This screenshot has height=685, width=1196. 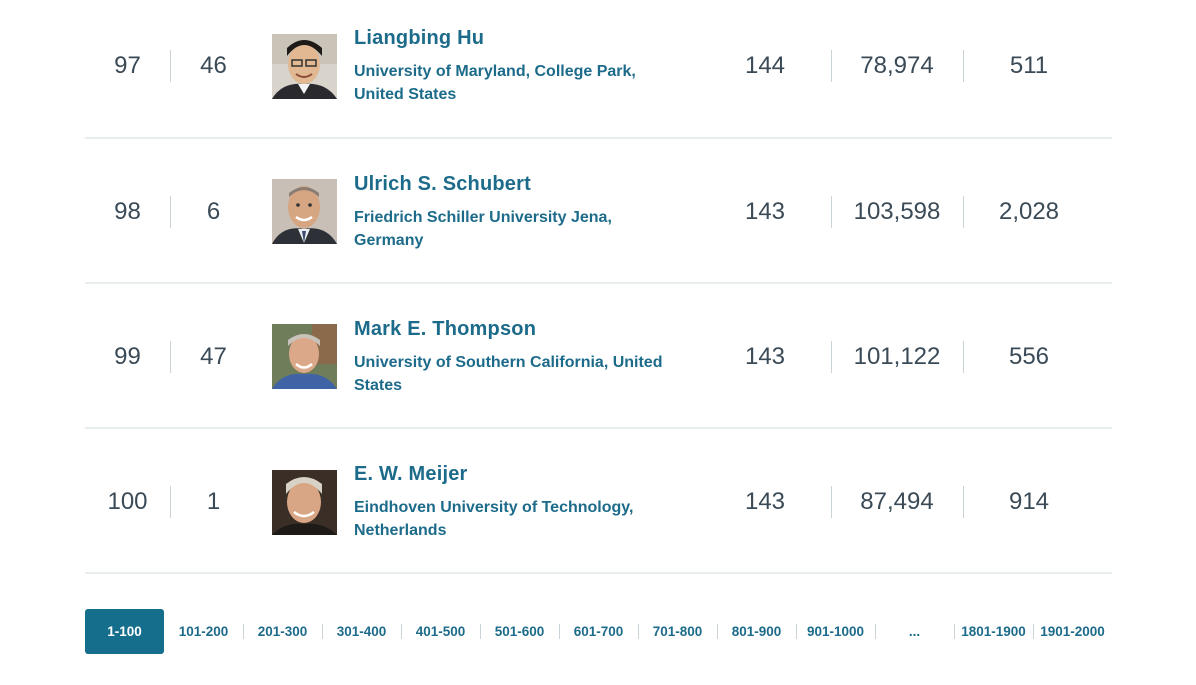 I want to click on publications-cell: 2,028, so click(x=1029, y=211).